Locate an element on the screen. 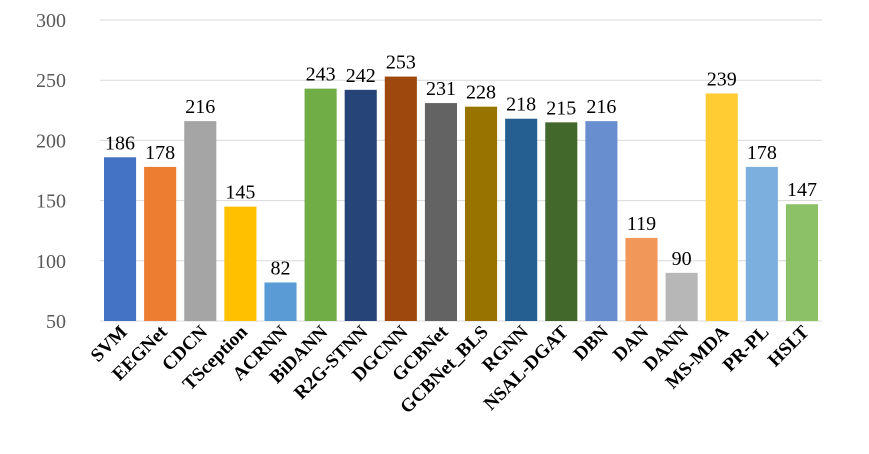  bar-svm is located at coordinates (120, 239).